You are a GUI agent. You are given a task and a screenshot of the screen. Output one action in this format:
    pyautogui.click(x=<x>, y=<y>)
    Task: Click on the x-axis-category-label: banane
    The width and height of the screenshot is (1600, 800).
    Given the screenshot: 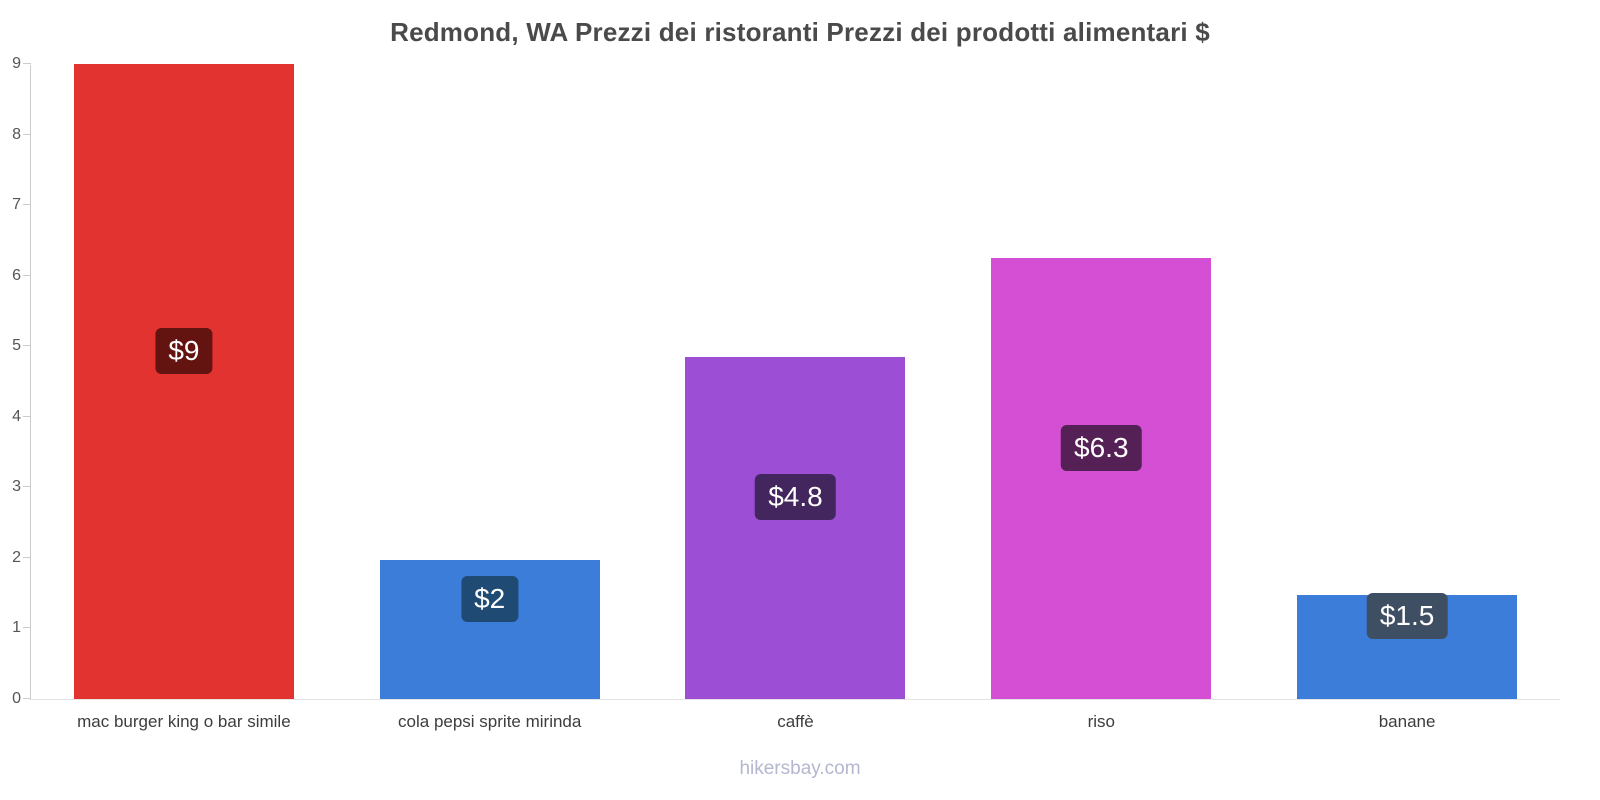 What is the action you would take?
    pyautogui.click(x=1407, y=721)
    